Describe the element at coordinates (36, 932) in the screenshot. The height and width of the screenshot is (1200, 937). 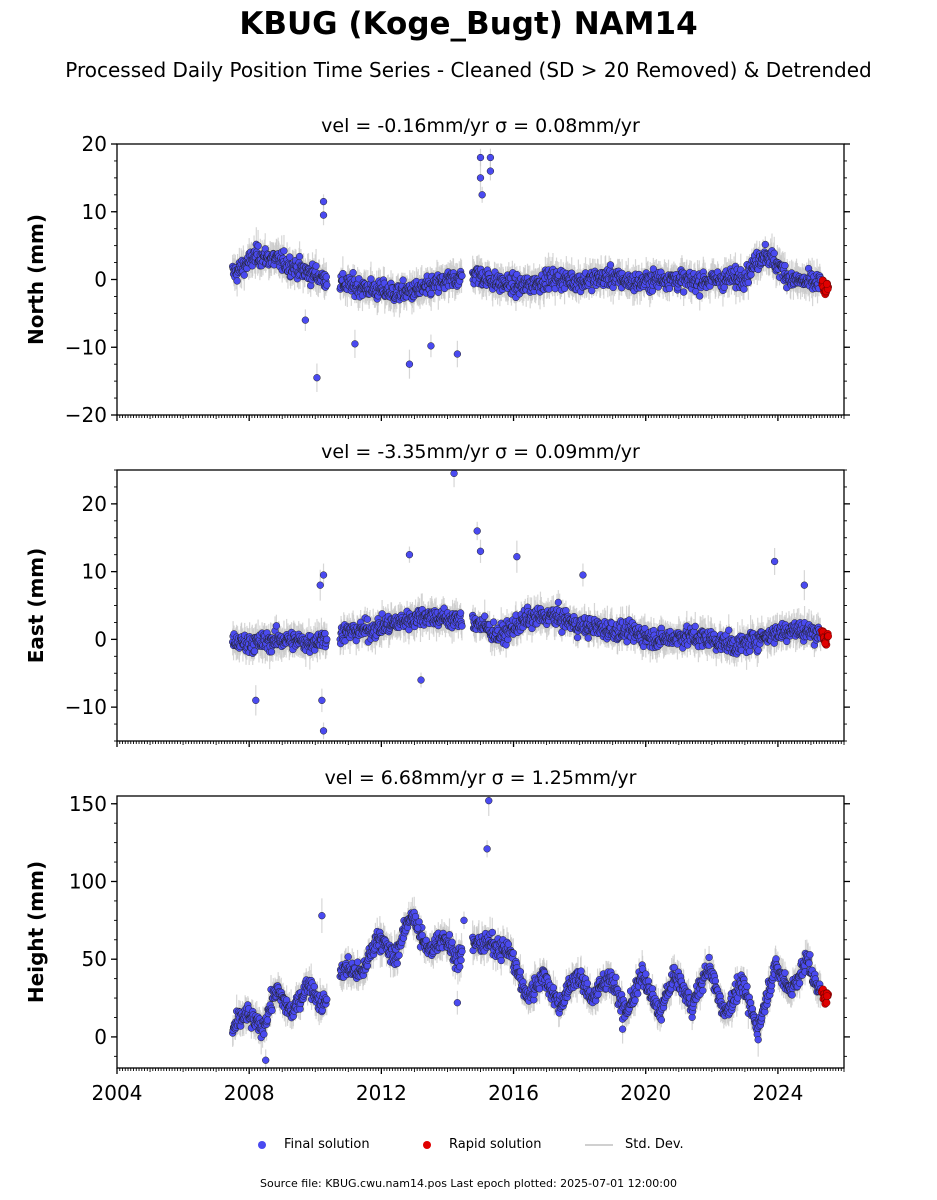
I see `height-y-axis-label: Height (mm)` at that location.